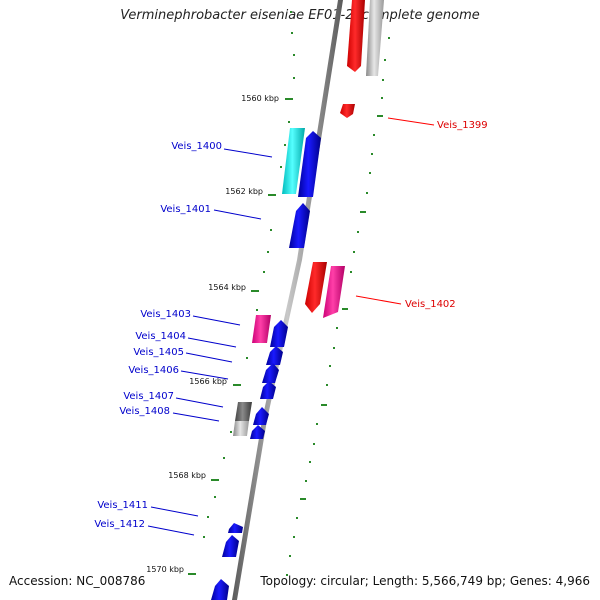 This screenshot has height=600, width=600. I want to click on label-veis-1411: Veis_1411, so click(122, 505).